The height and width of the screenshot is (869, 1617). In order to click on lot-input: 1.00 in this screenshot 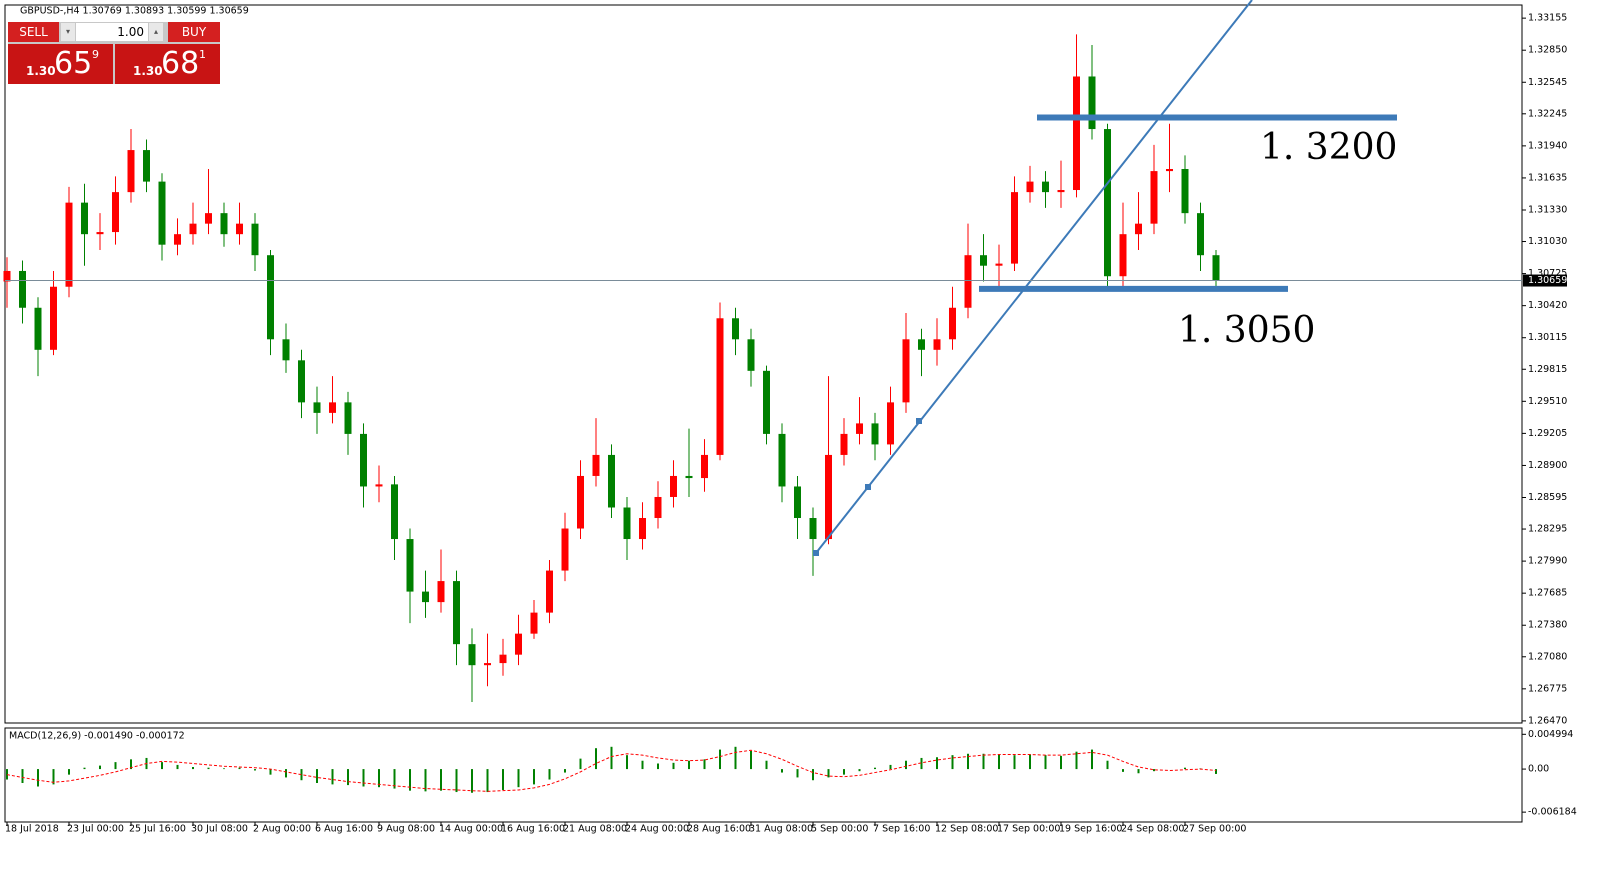, I will do `click(112, 32)`.